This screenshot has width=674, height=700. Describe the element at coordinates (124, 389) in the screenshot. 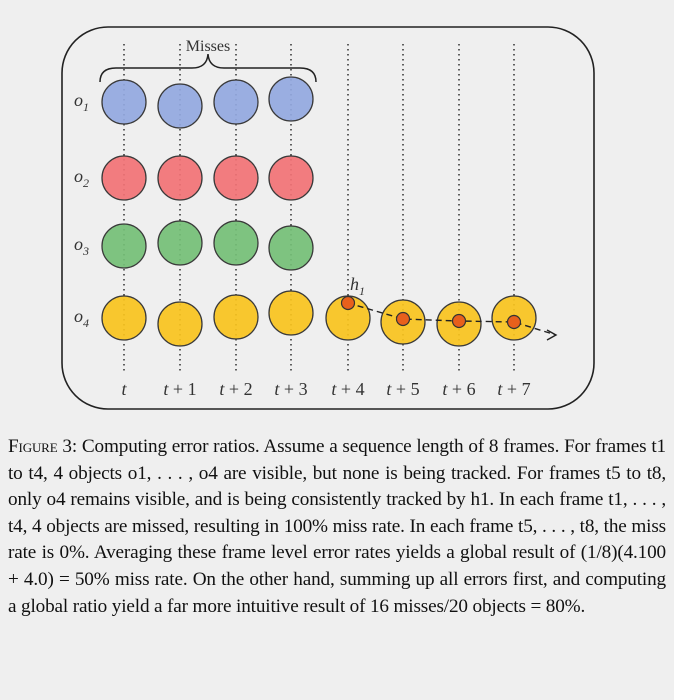

I see `frame-label: t` at that location.